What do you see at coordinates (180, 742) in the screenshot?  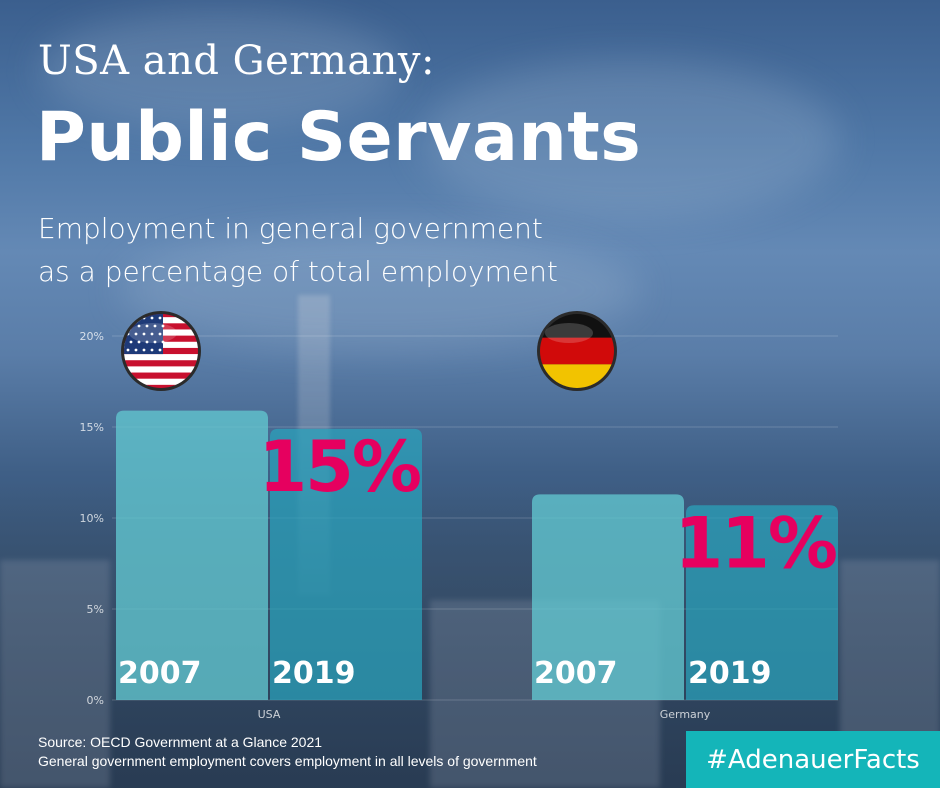 I see `source-text: Source: OECD Government at a Glance 2021` at bounding box center [180, 742].